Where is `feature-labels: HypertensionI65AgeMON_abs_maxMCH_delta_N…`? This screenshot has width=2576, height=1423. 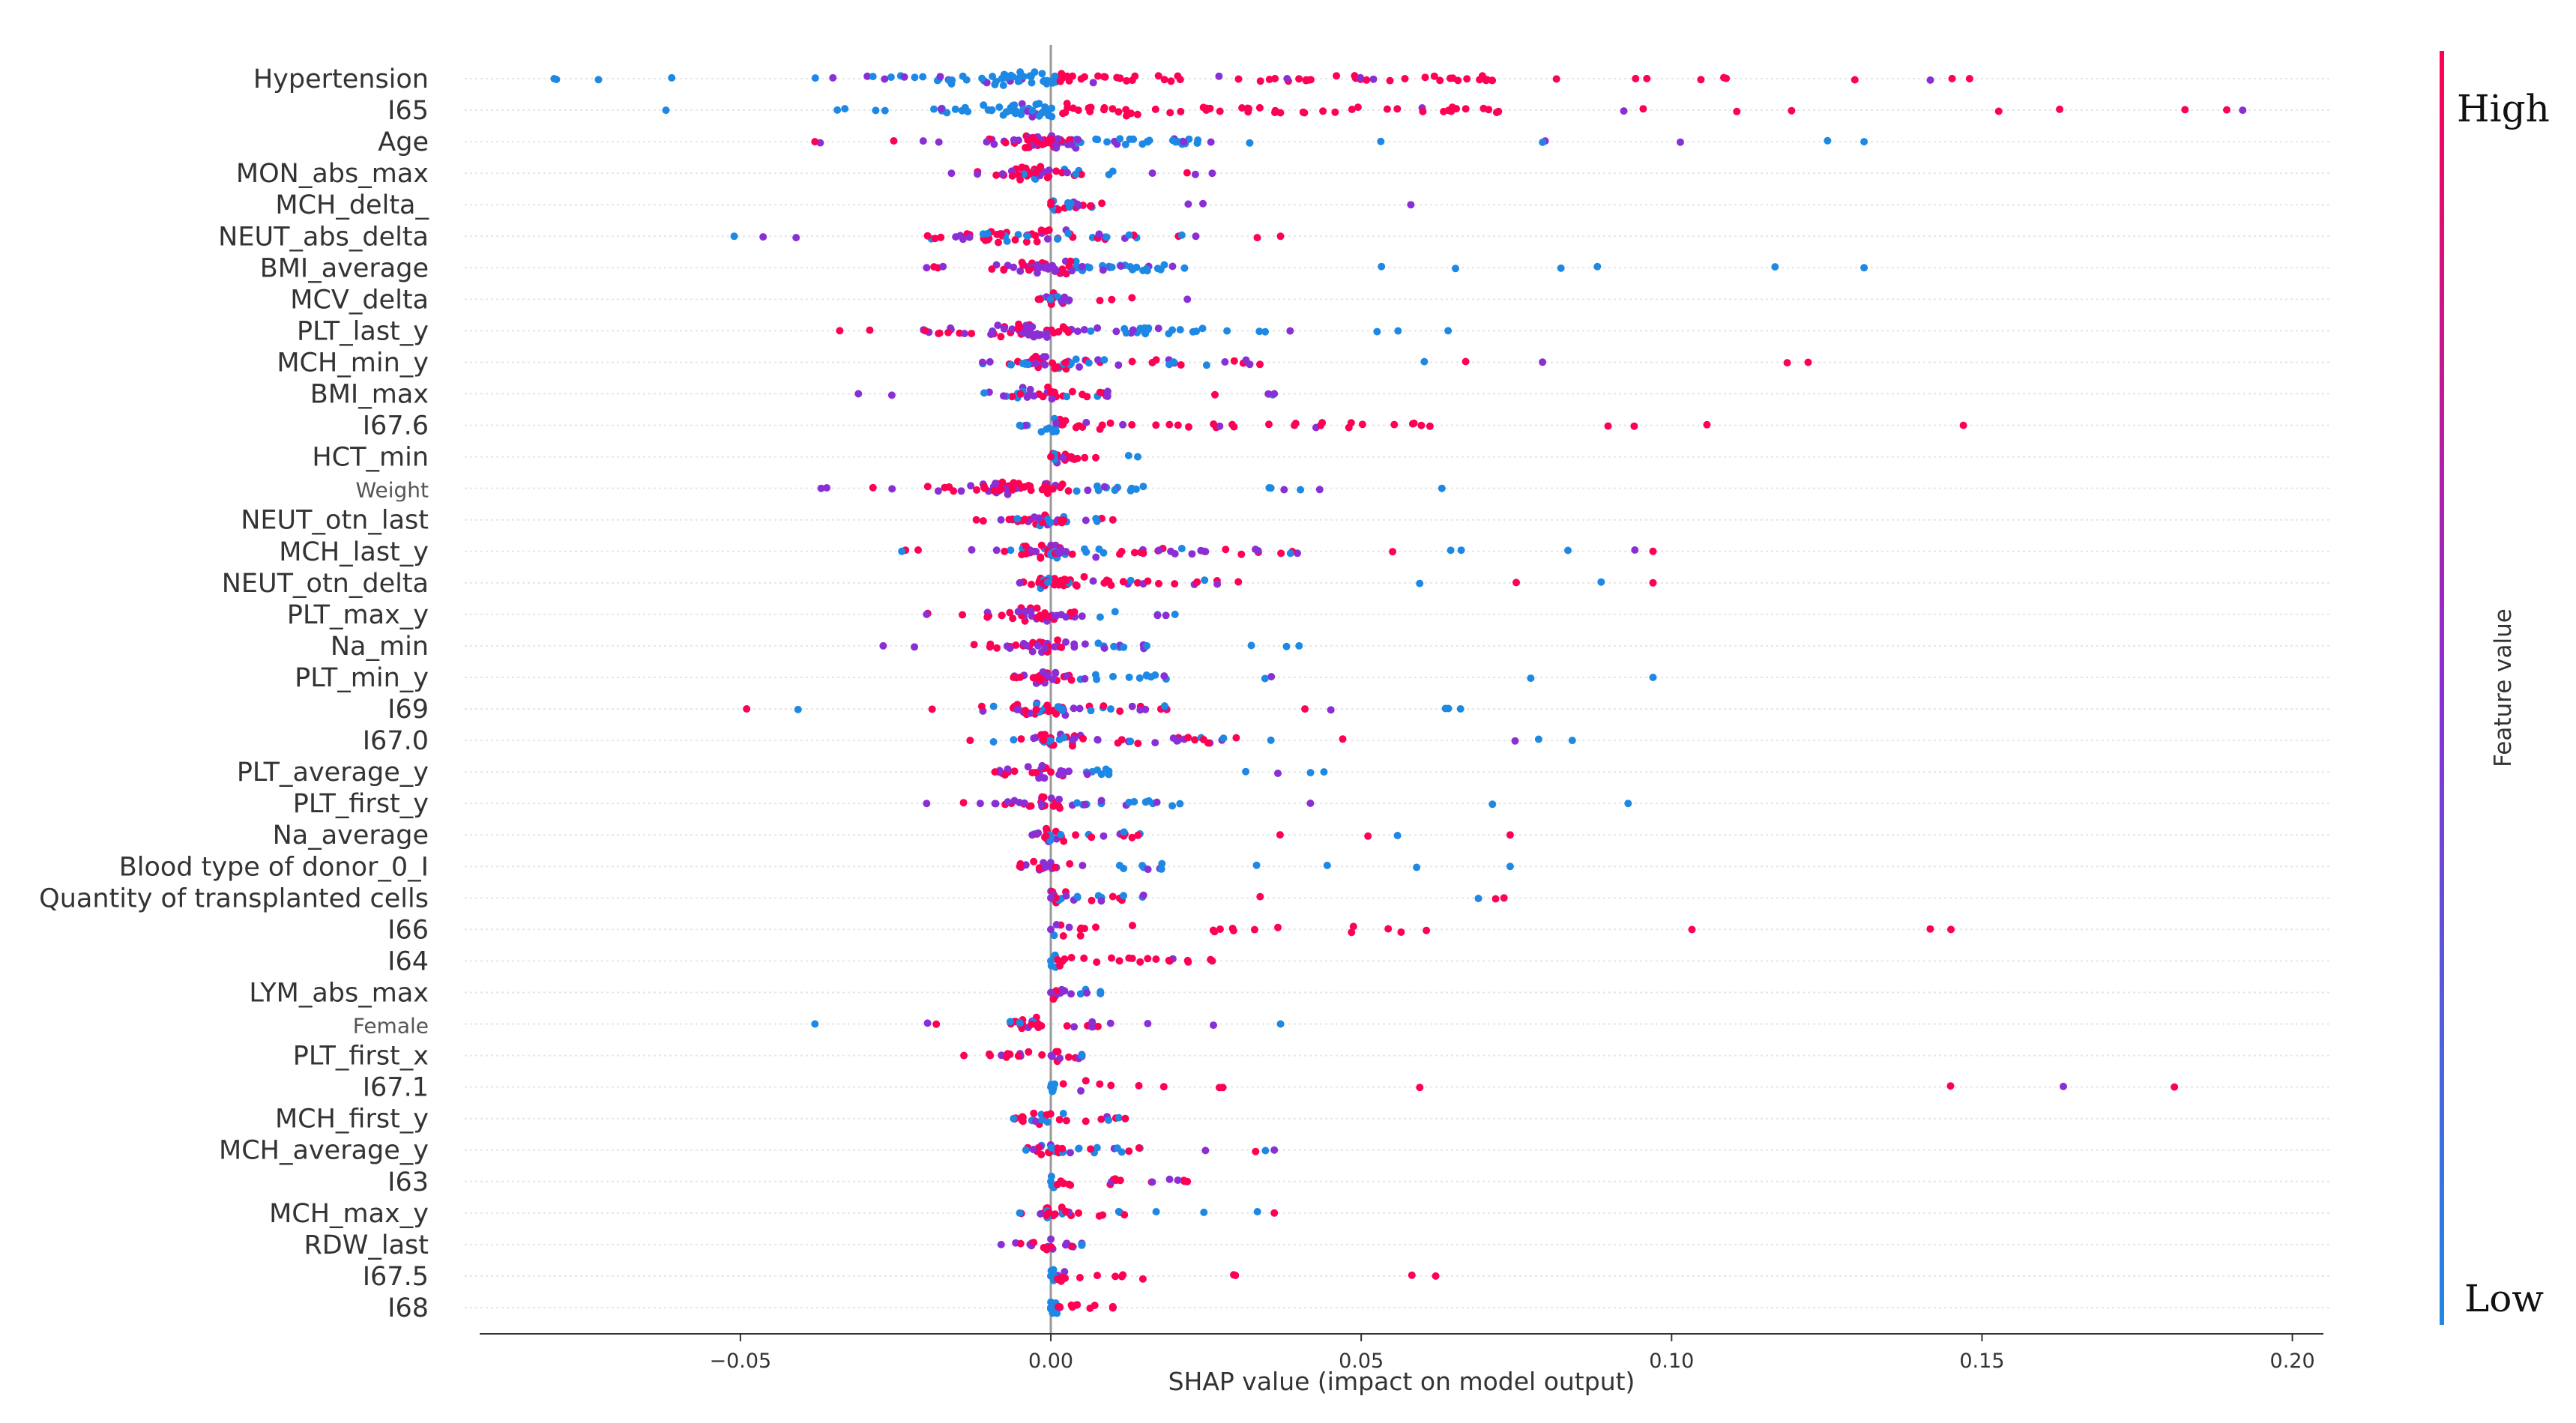 feature-labels: HypertensionI65AgeMON_abs_maxMCH_delta_N… is located at coordinates (234, 694).